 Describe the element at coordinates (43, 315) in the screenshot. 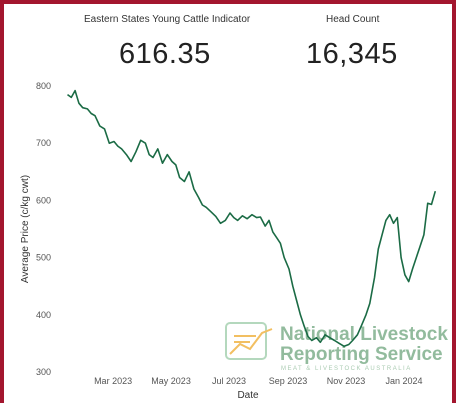

I see `y-tick-label: 400` at that location.